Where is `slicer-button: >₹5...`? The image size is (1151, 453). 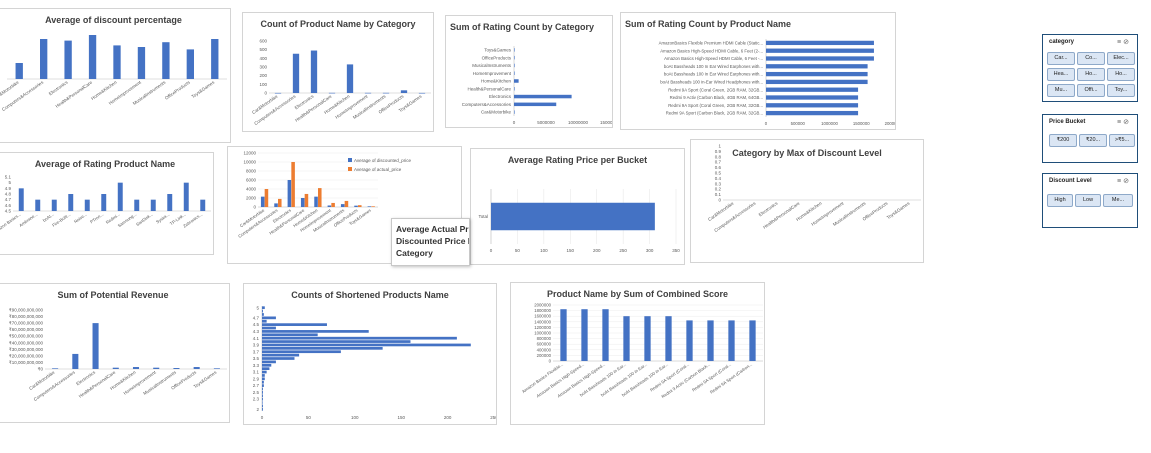
slicer-button: >₹5... is located at coordinates (1122, 140).